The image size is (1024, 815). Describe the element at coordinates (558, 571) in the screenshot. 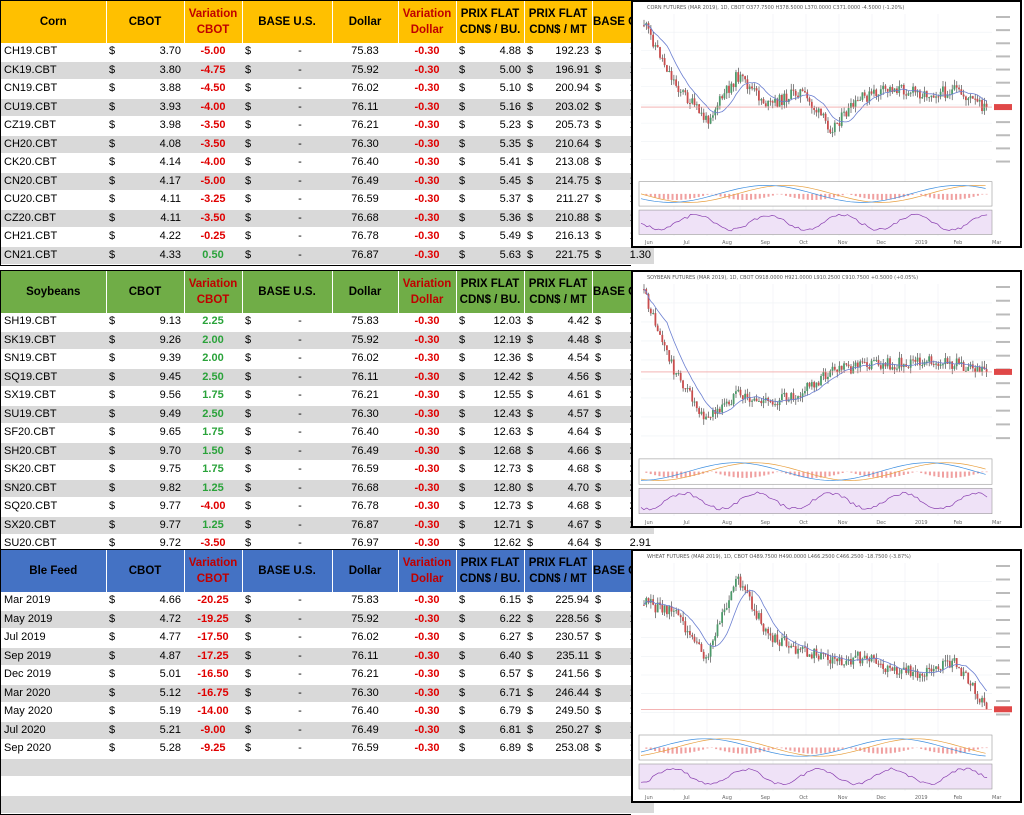

I see `column-header: PRIX FLAT CDN$ / MT` at that location.